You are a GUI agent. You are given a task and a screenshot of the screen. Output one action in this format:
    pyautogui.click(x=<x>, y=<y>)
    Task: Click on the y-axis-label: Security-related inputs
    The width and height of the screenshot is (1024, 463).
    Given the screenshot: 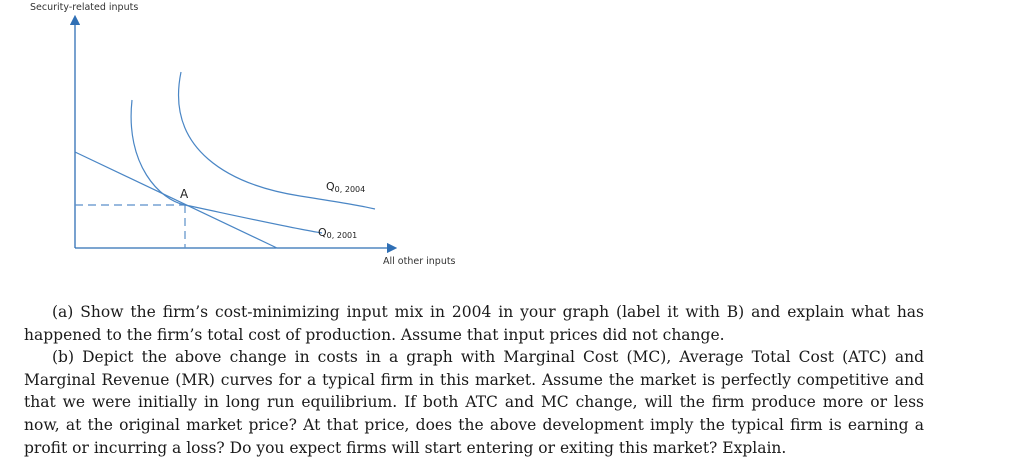 What is the action you would take?
    pyautogui.click(x=84, y=7)
    